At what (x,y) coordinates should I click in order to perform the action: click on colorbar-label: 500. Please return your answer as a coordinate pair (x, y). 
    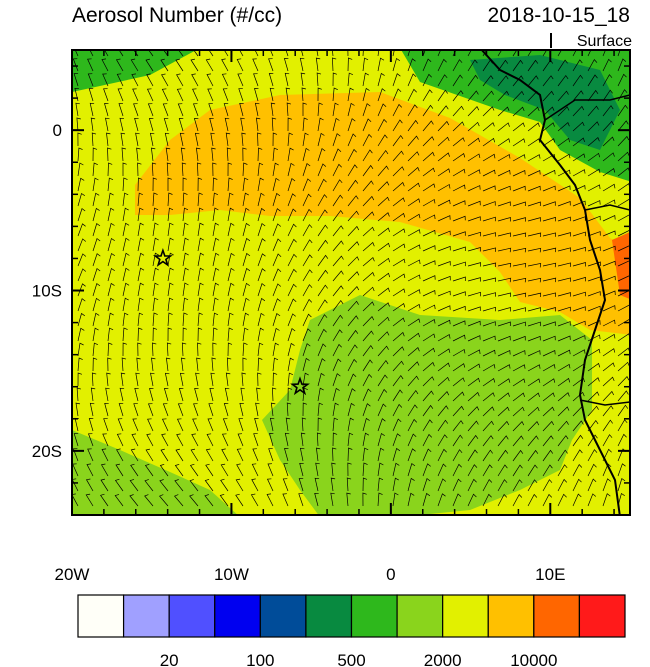
    Looking at the image, I should click on (351, 659).